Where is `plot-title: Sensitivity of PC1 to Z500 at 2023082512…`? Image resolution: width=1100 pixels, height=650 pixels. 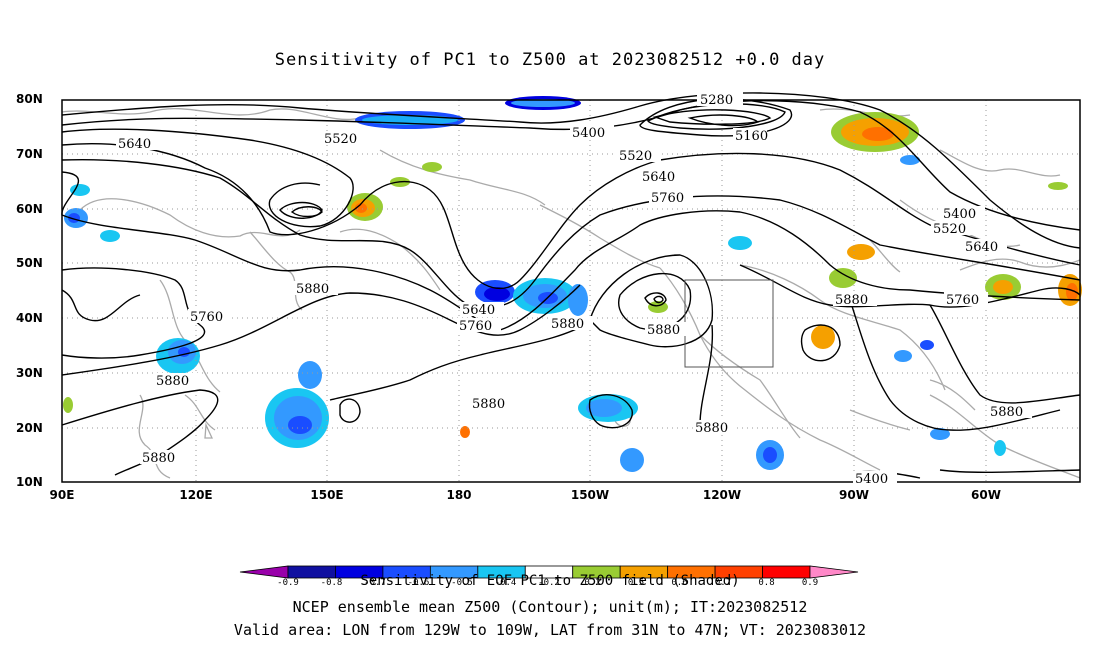 plot-title: Sensitivity of PC1 to Z500 at 2023082512… is located at coordinates (550, 60).